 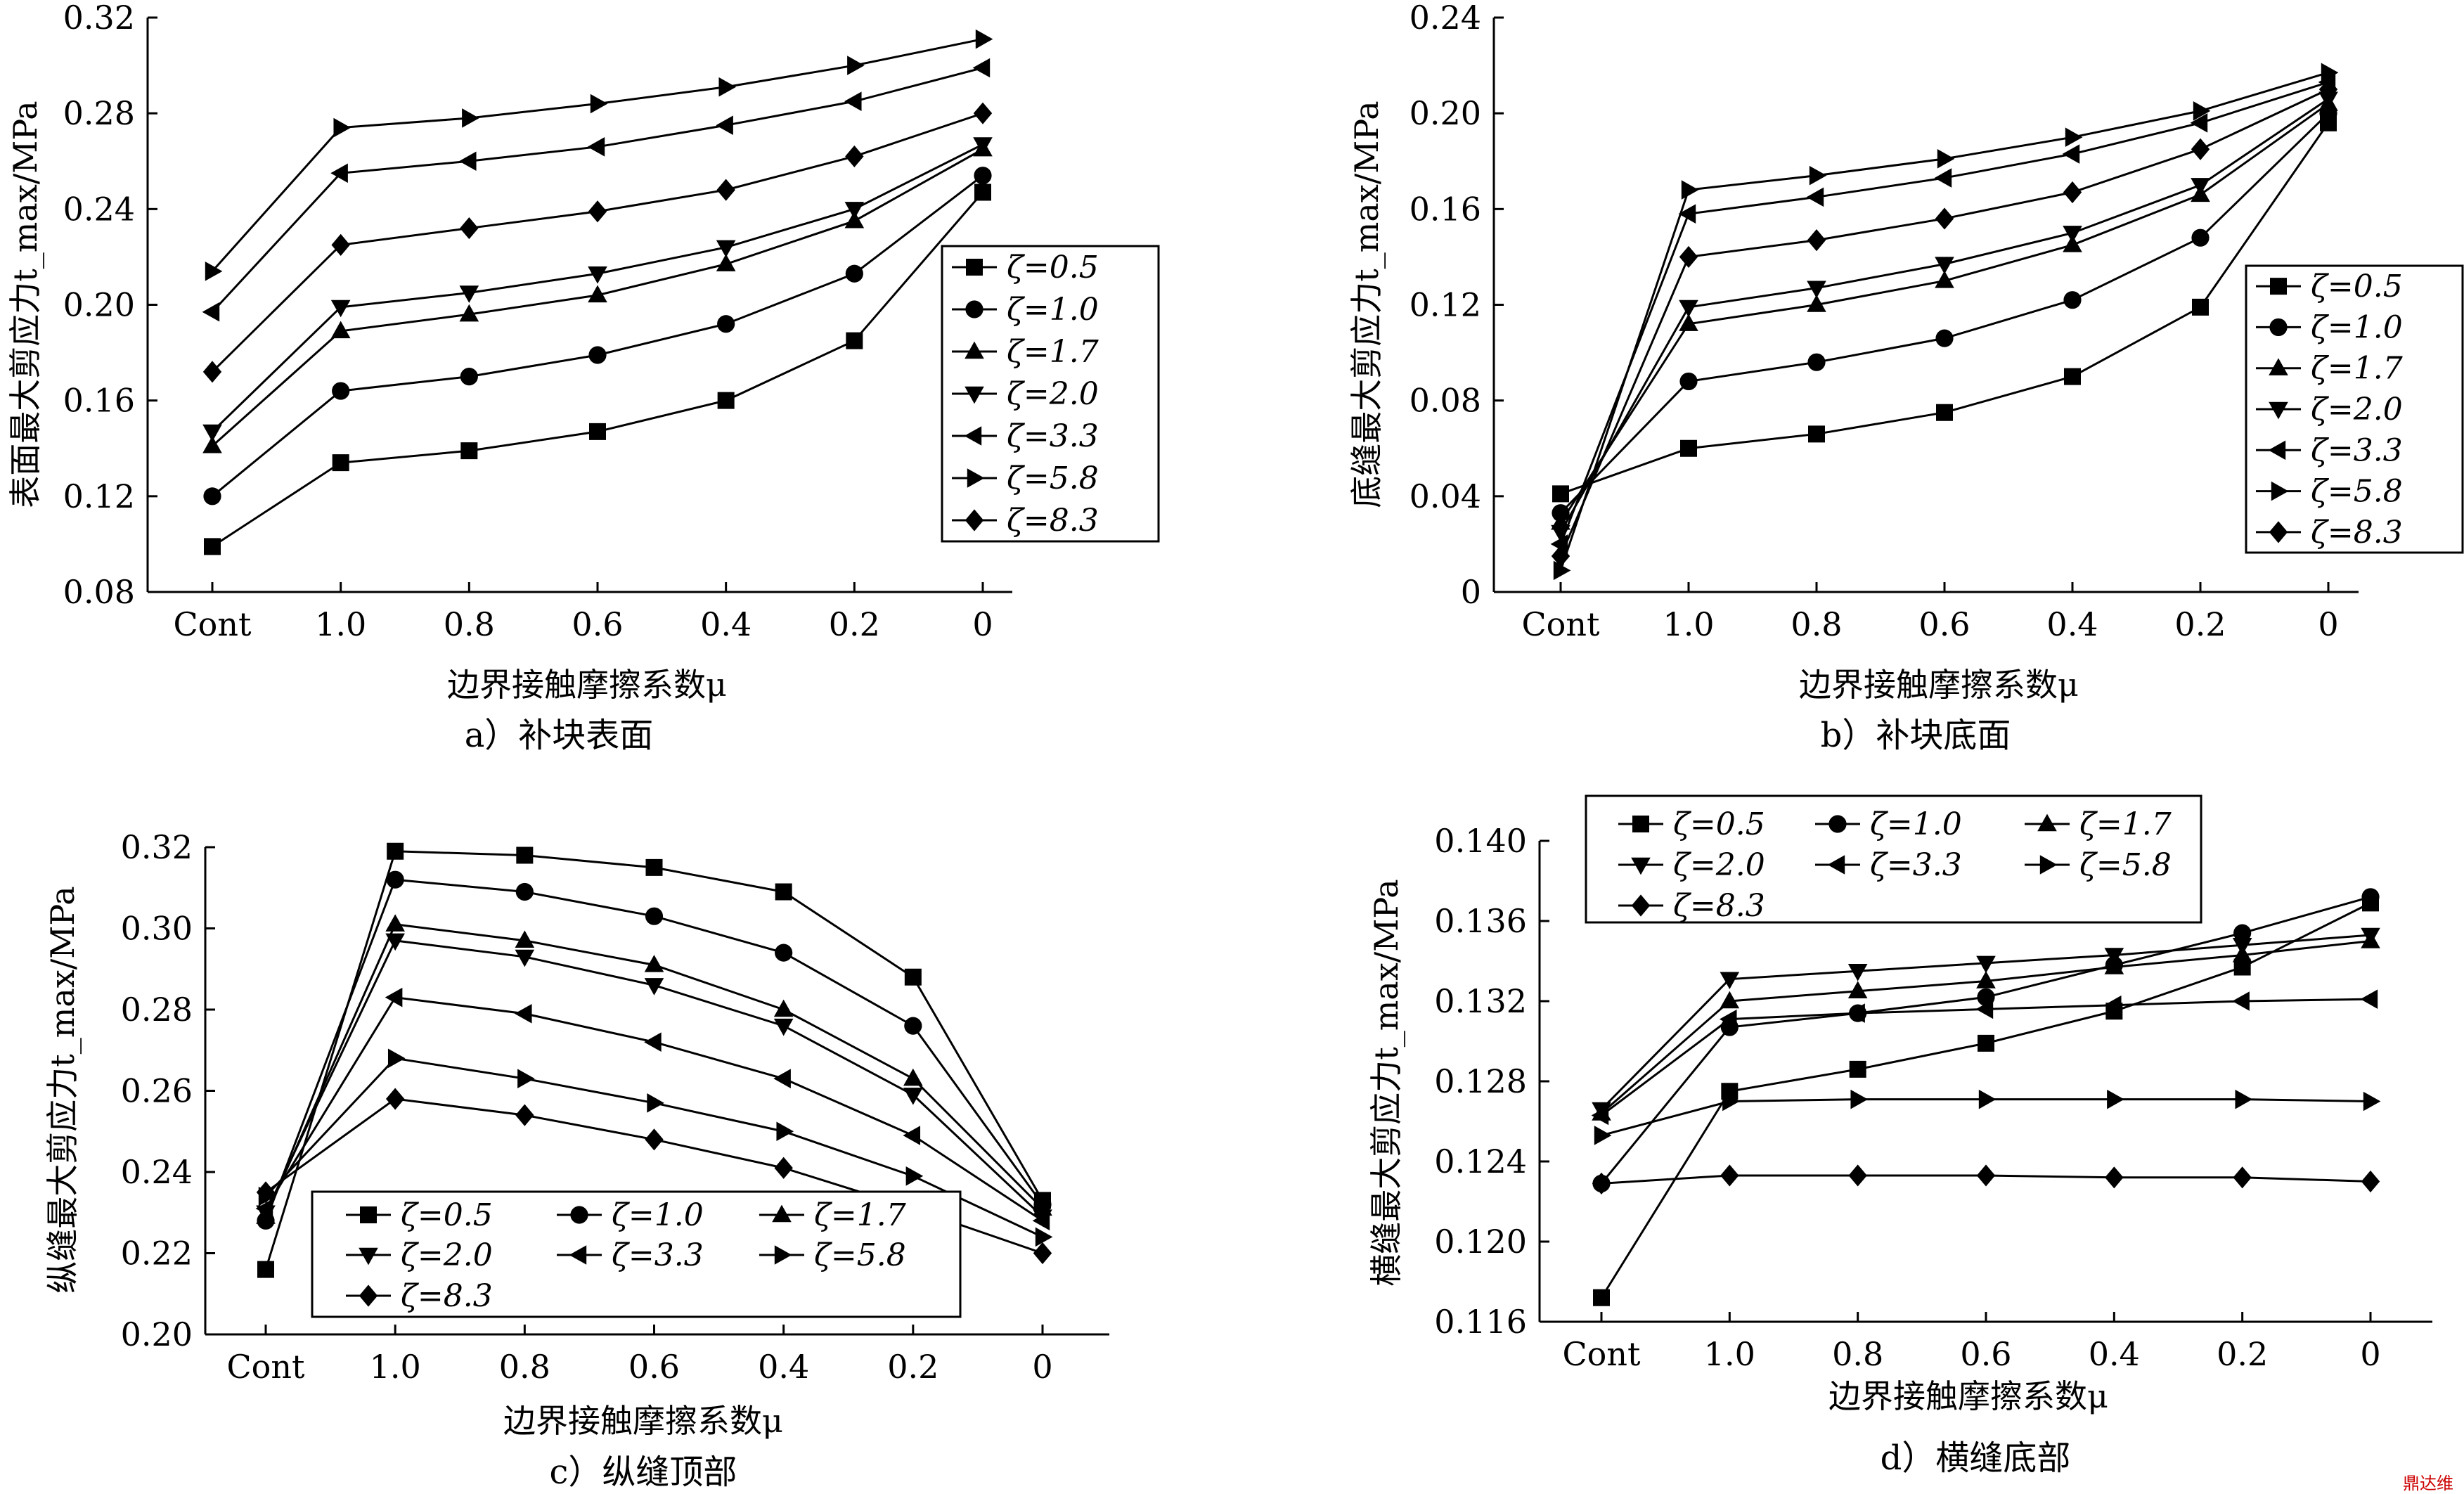 What do you see at coordinates (157, 929) in the screenshot?
I see `y-tick-label-c: 0.30` at bounding box center [157, 929].